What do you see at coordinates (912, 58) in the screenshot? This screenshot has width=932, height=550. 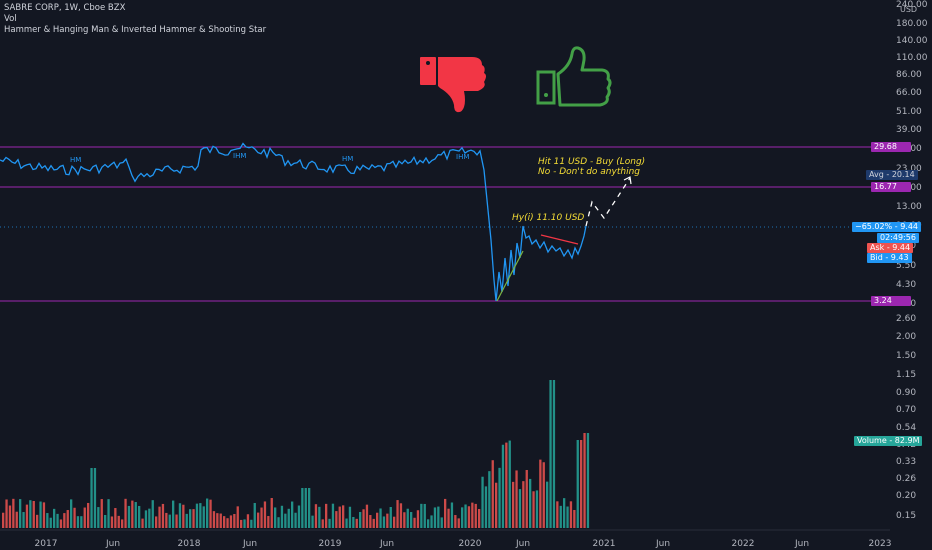 I see `price-tick-label: 110.00` at bounding box center [912, 58].